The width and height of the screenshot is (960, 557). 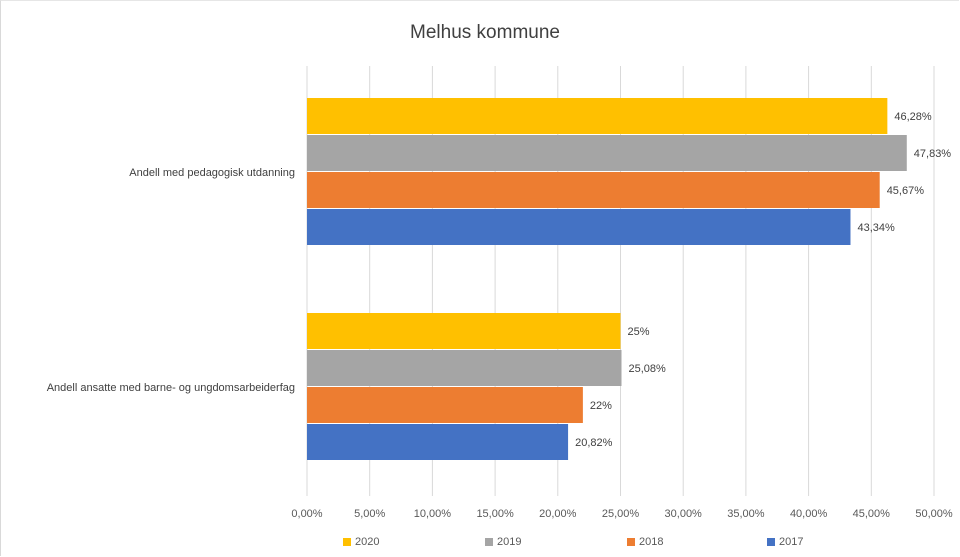 I want to click on legend-label: 2019, so click(x=509, y=542).